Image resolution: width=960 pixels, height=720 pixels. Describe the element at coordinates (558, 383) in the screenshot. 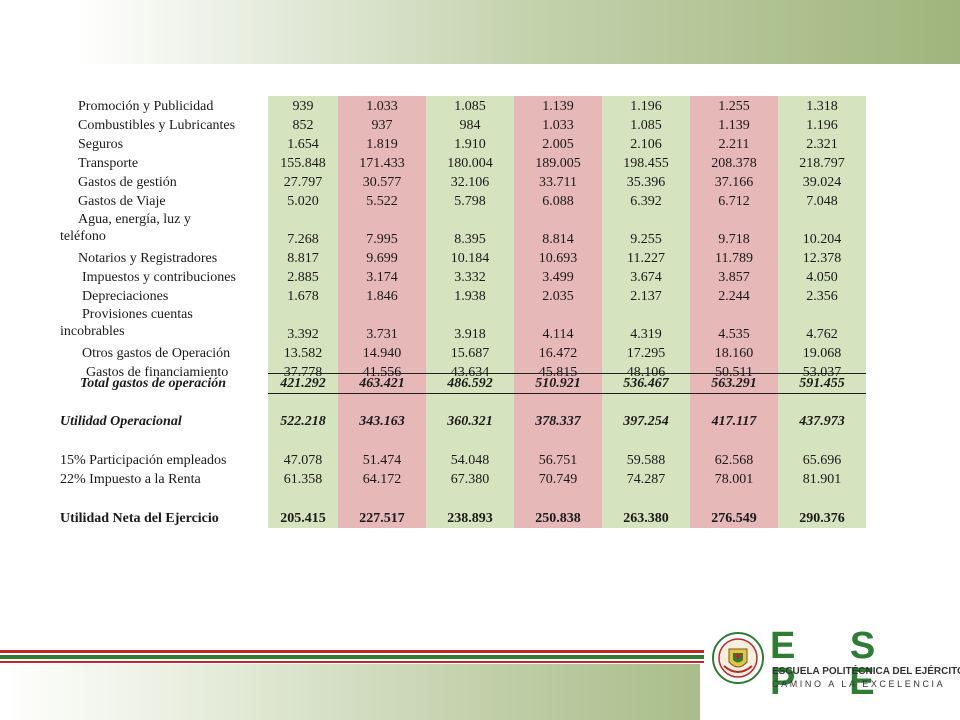

I see `cell: 510.921` at that location.